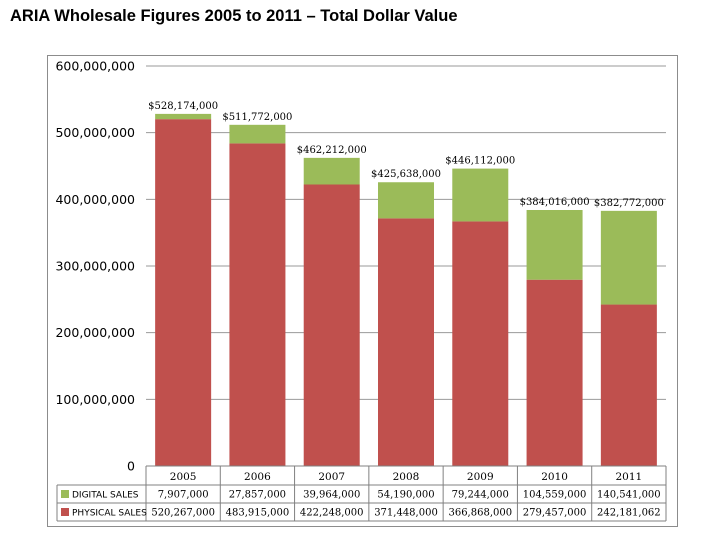 This screenshot has width=727, height=534. Describe the element at coordinates (406, 513) in the screenshot. I see `cell-physical-2008: 371,448,000` at that location.